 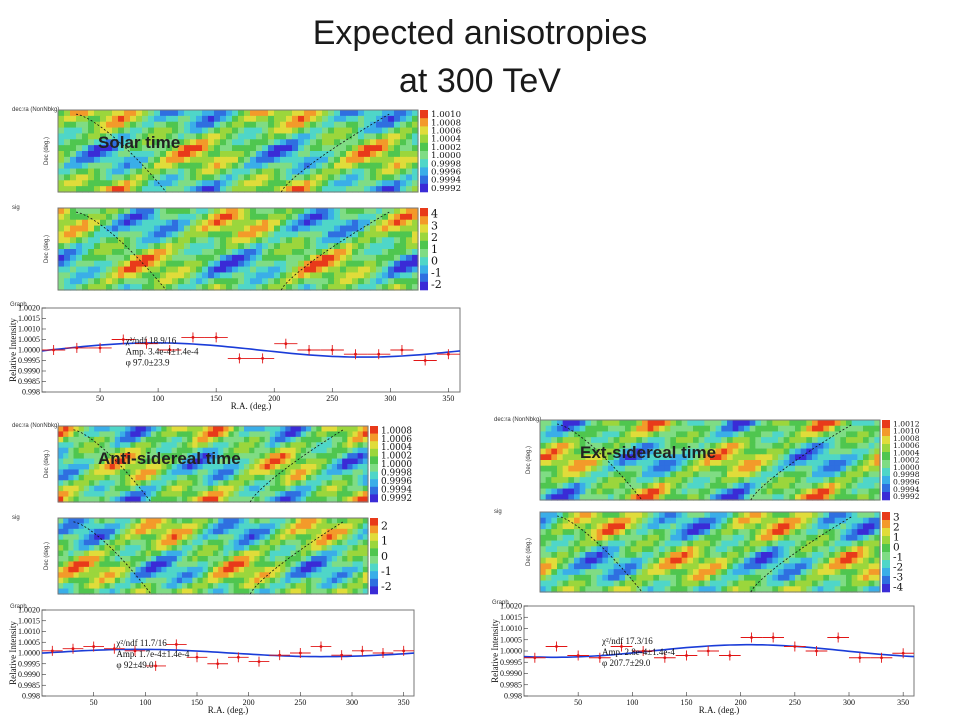 What do you see at coordinates (390, 398) in the screenshot?
I see `x-tick-label: 300` at bounding box center [390, 398].